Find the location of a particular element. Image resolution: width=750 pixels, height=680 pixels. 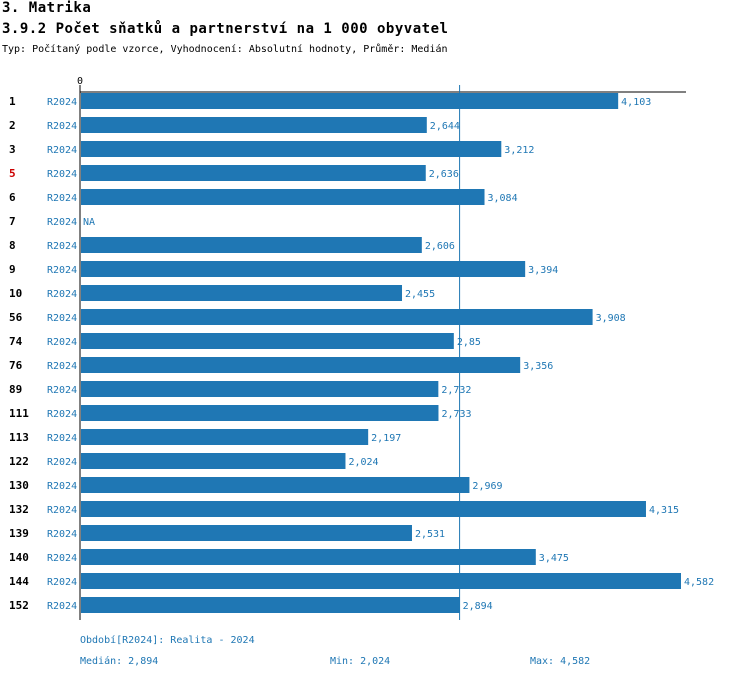

bar-value-label: 2,969 is located at coordinates (487, 486).